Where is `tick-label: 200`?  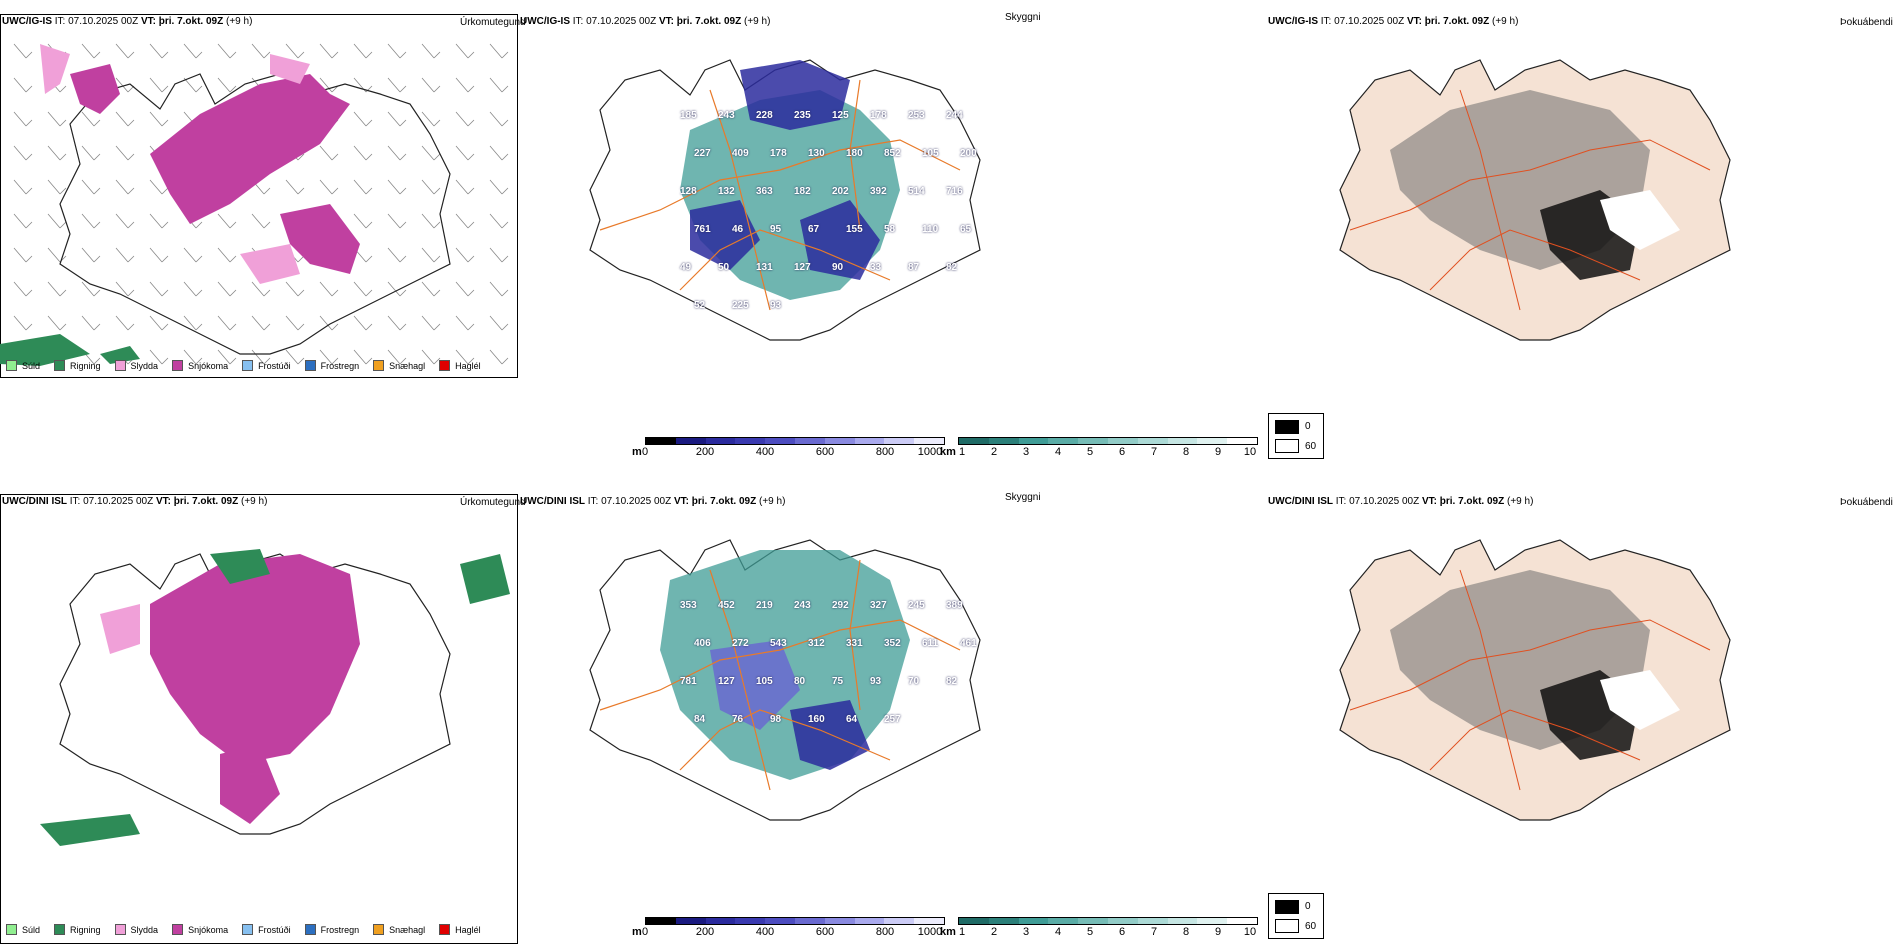
tick-label: 200 is located at coordinates (705, 932).